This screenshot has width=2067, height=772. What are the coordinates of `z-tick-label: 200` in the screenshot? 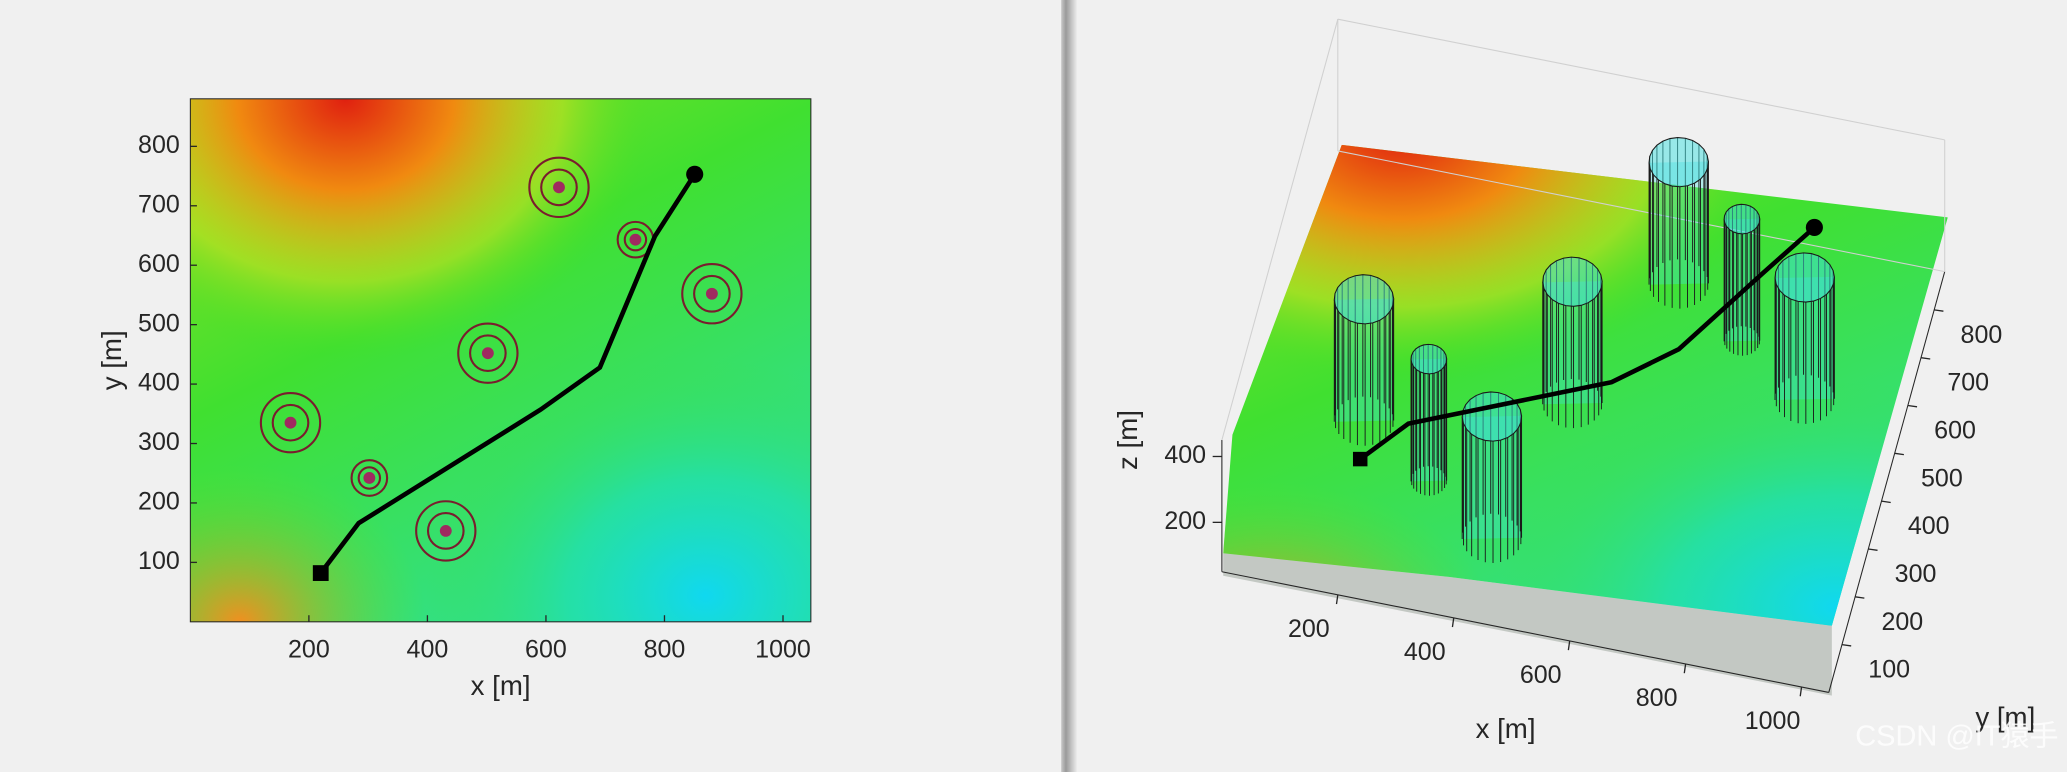 It's located at (1185, 521).